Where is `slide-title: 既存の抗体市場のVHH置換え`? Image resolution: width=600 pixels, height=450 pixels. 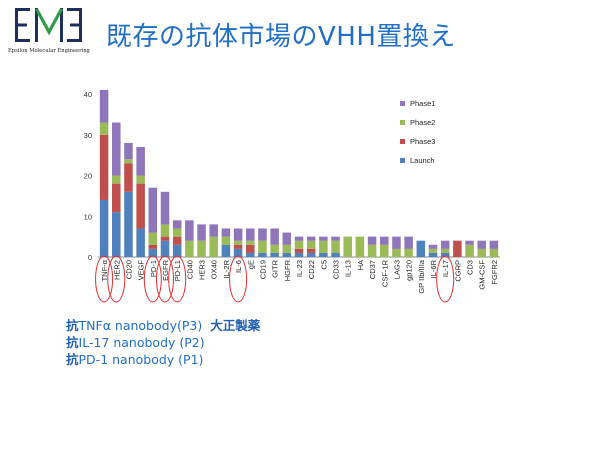 slide-title: 既存の抗体市場のVHH置換え is located at coordinates (281, 37).